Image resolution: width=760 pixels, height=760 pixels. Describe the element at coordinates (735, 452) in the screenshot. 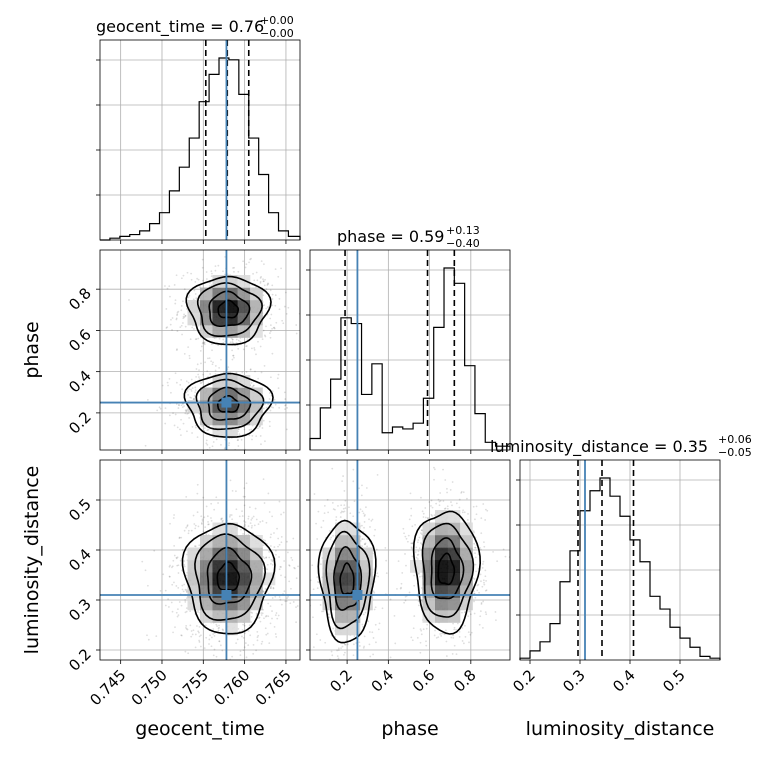

I see `title-luminosity-distance-minus: −0.05` at that location.